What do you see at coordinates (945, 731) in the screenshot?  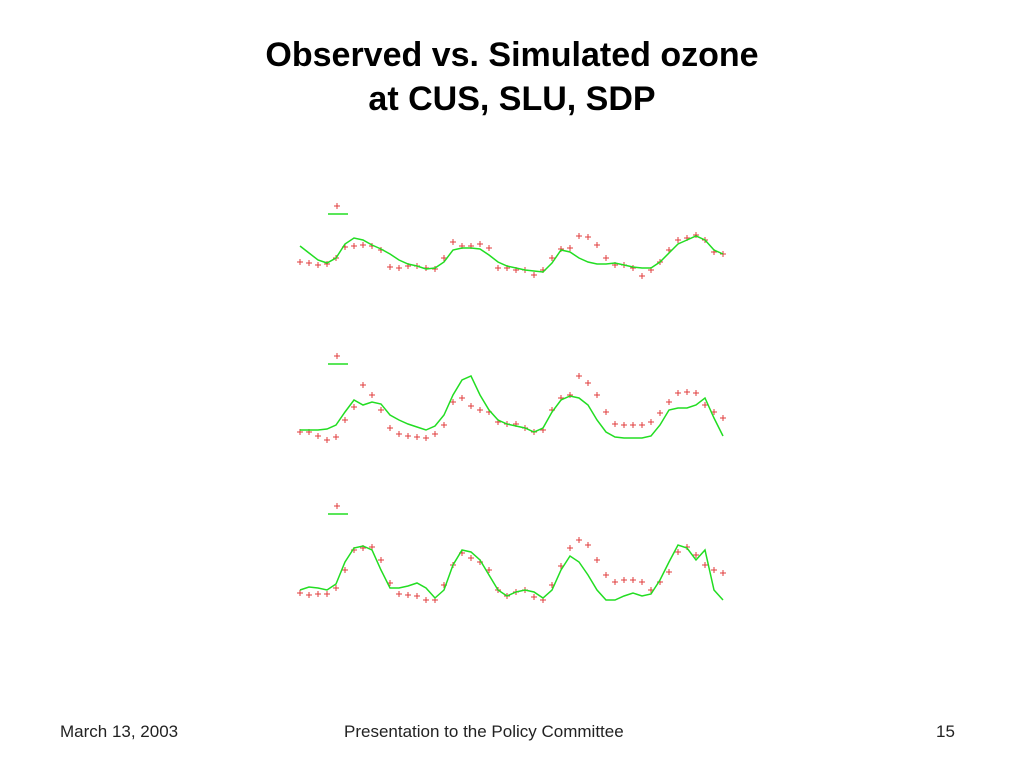 I see `footer-page: 15` at bounding box center [945, 731].